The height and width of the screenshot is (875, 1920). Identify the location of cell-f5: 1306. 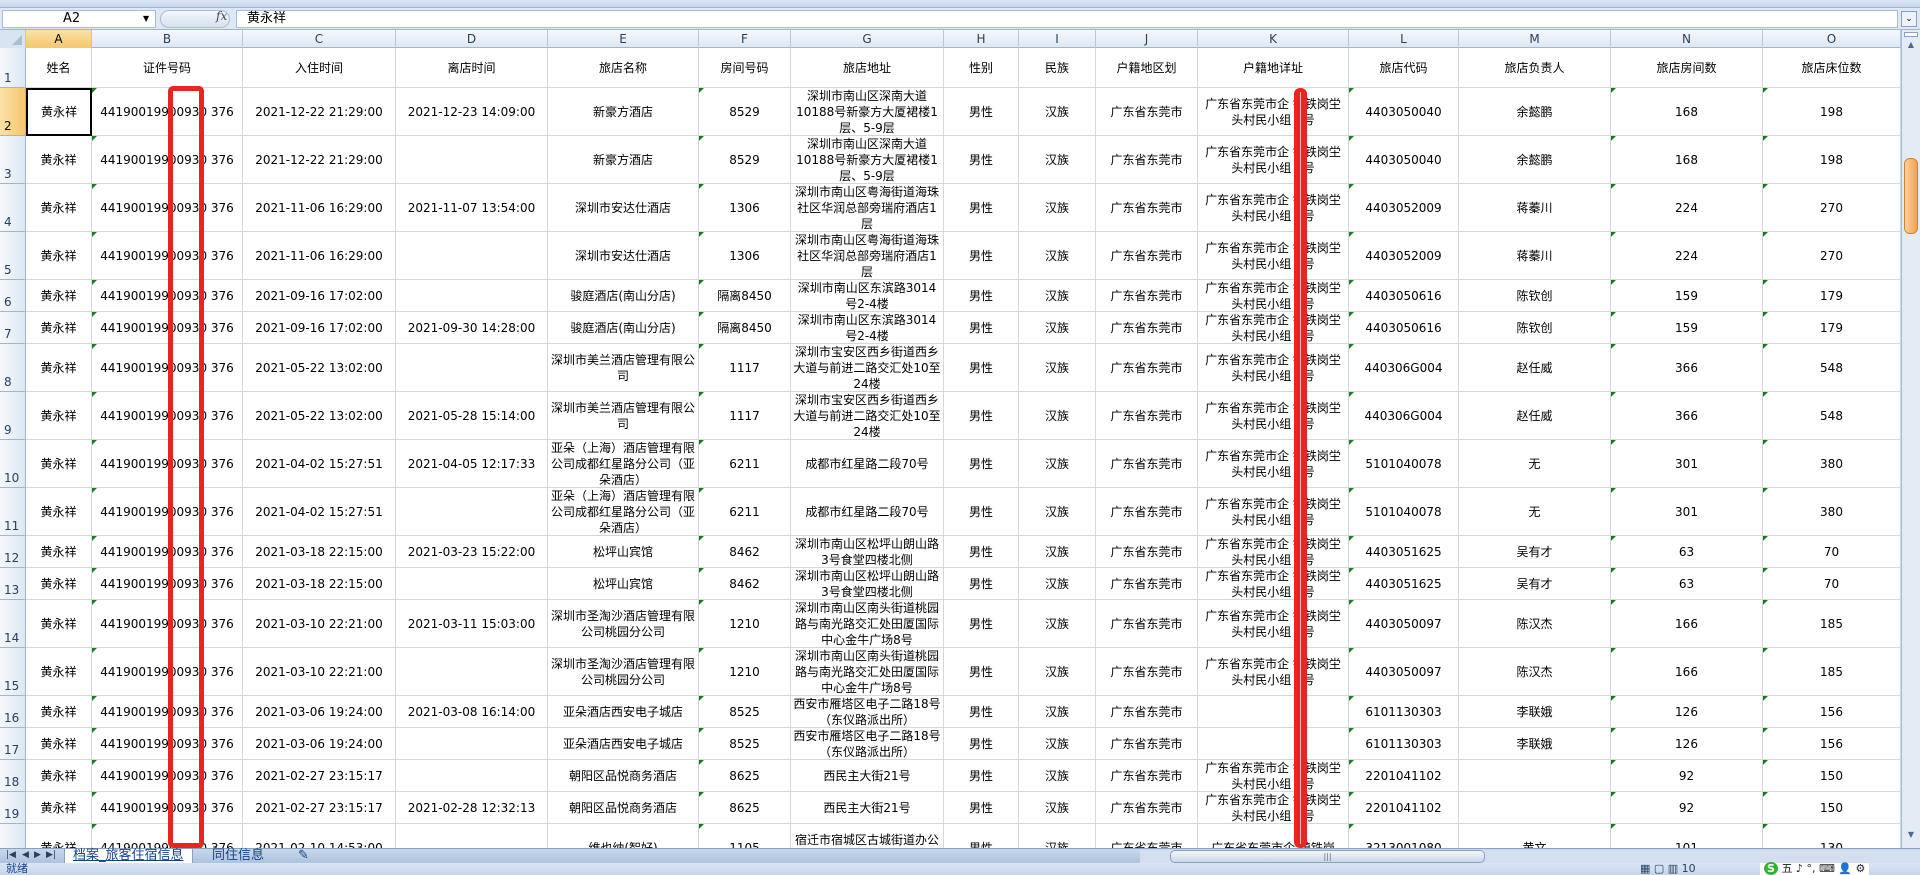
(745, 256).